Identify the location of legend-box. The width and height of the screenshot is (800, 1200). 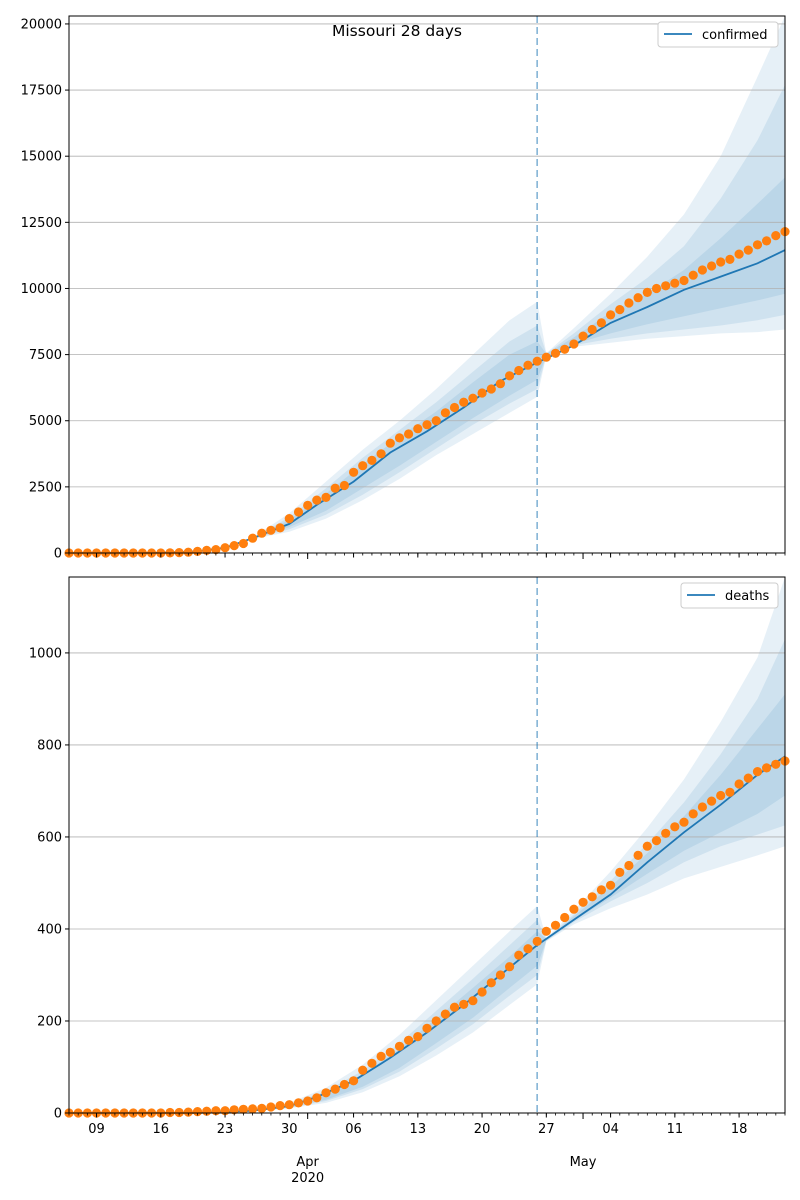
(729, 595).